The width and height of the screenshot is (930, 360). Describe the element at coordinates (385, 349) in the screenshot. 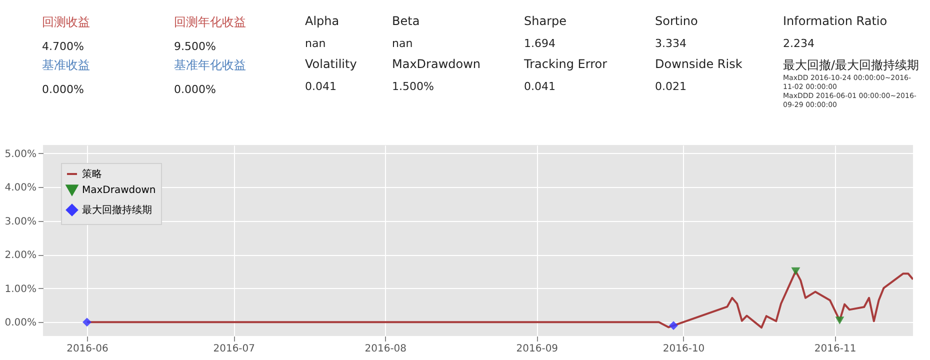

I see `x-tick-label: 2016-08` at that location.